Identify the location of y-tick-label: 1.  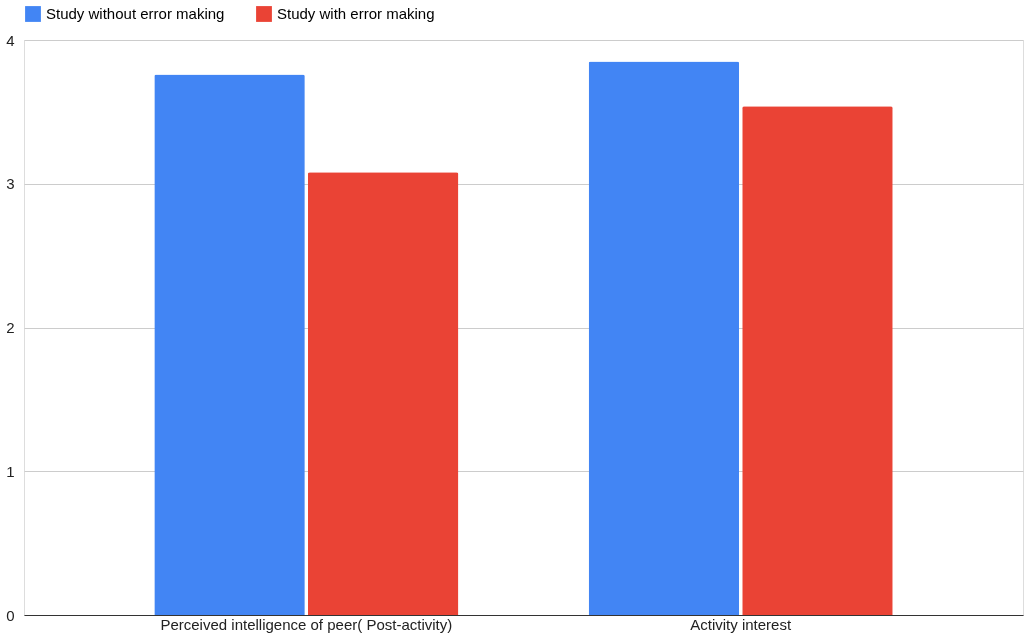
(10, 471).